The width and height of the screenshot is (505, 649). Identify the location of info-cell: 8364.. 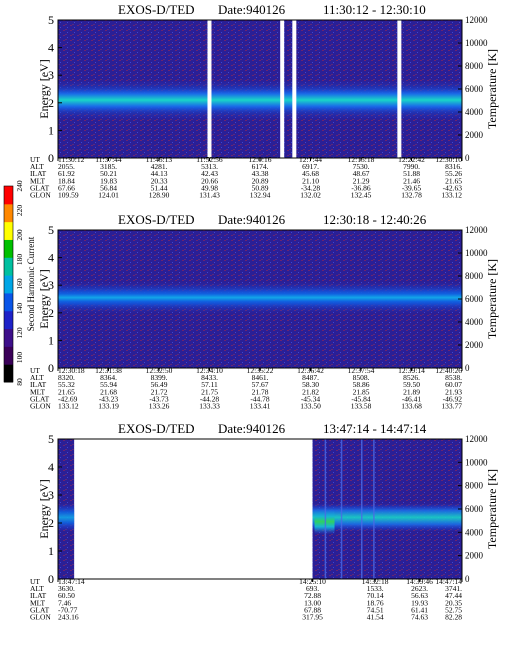
(108, 377).